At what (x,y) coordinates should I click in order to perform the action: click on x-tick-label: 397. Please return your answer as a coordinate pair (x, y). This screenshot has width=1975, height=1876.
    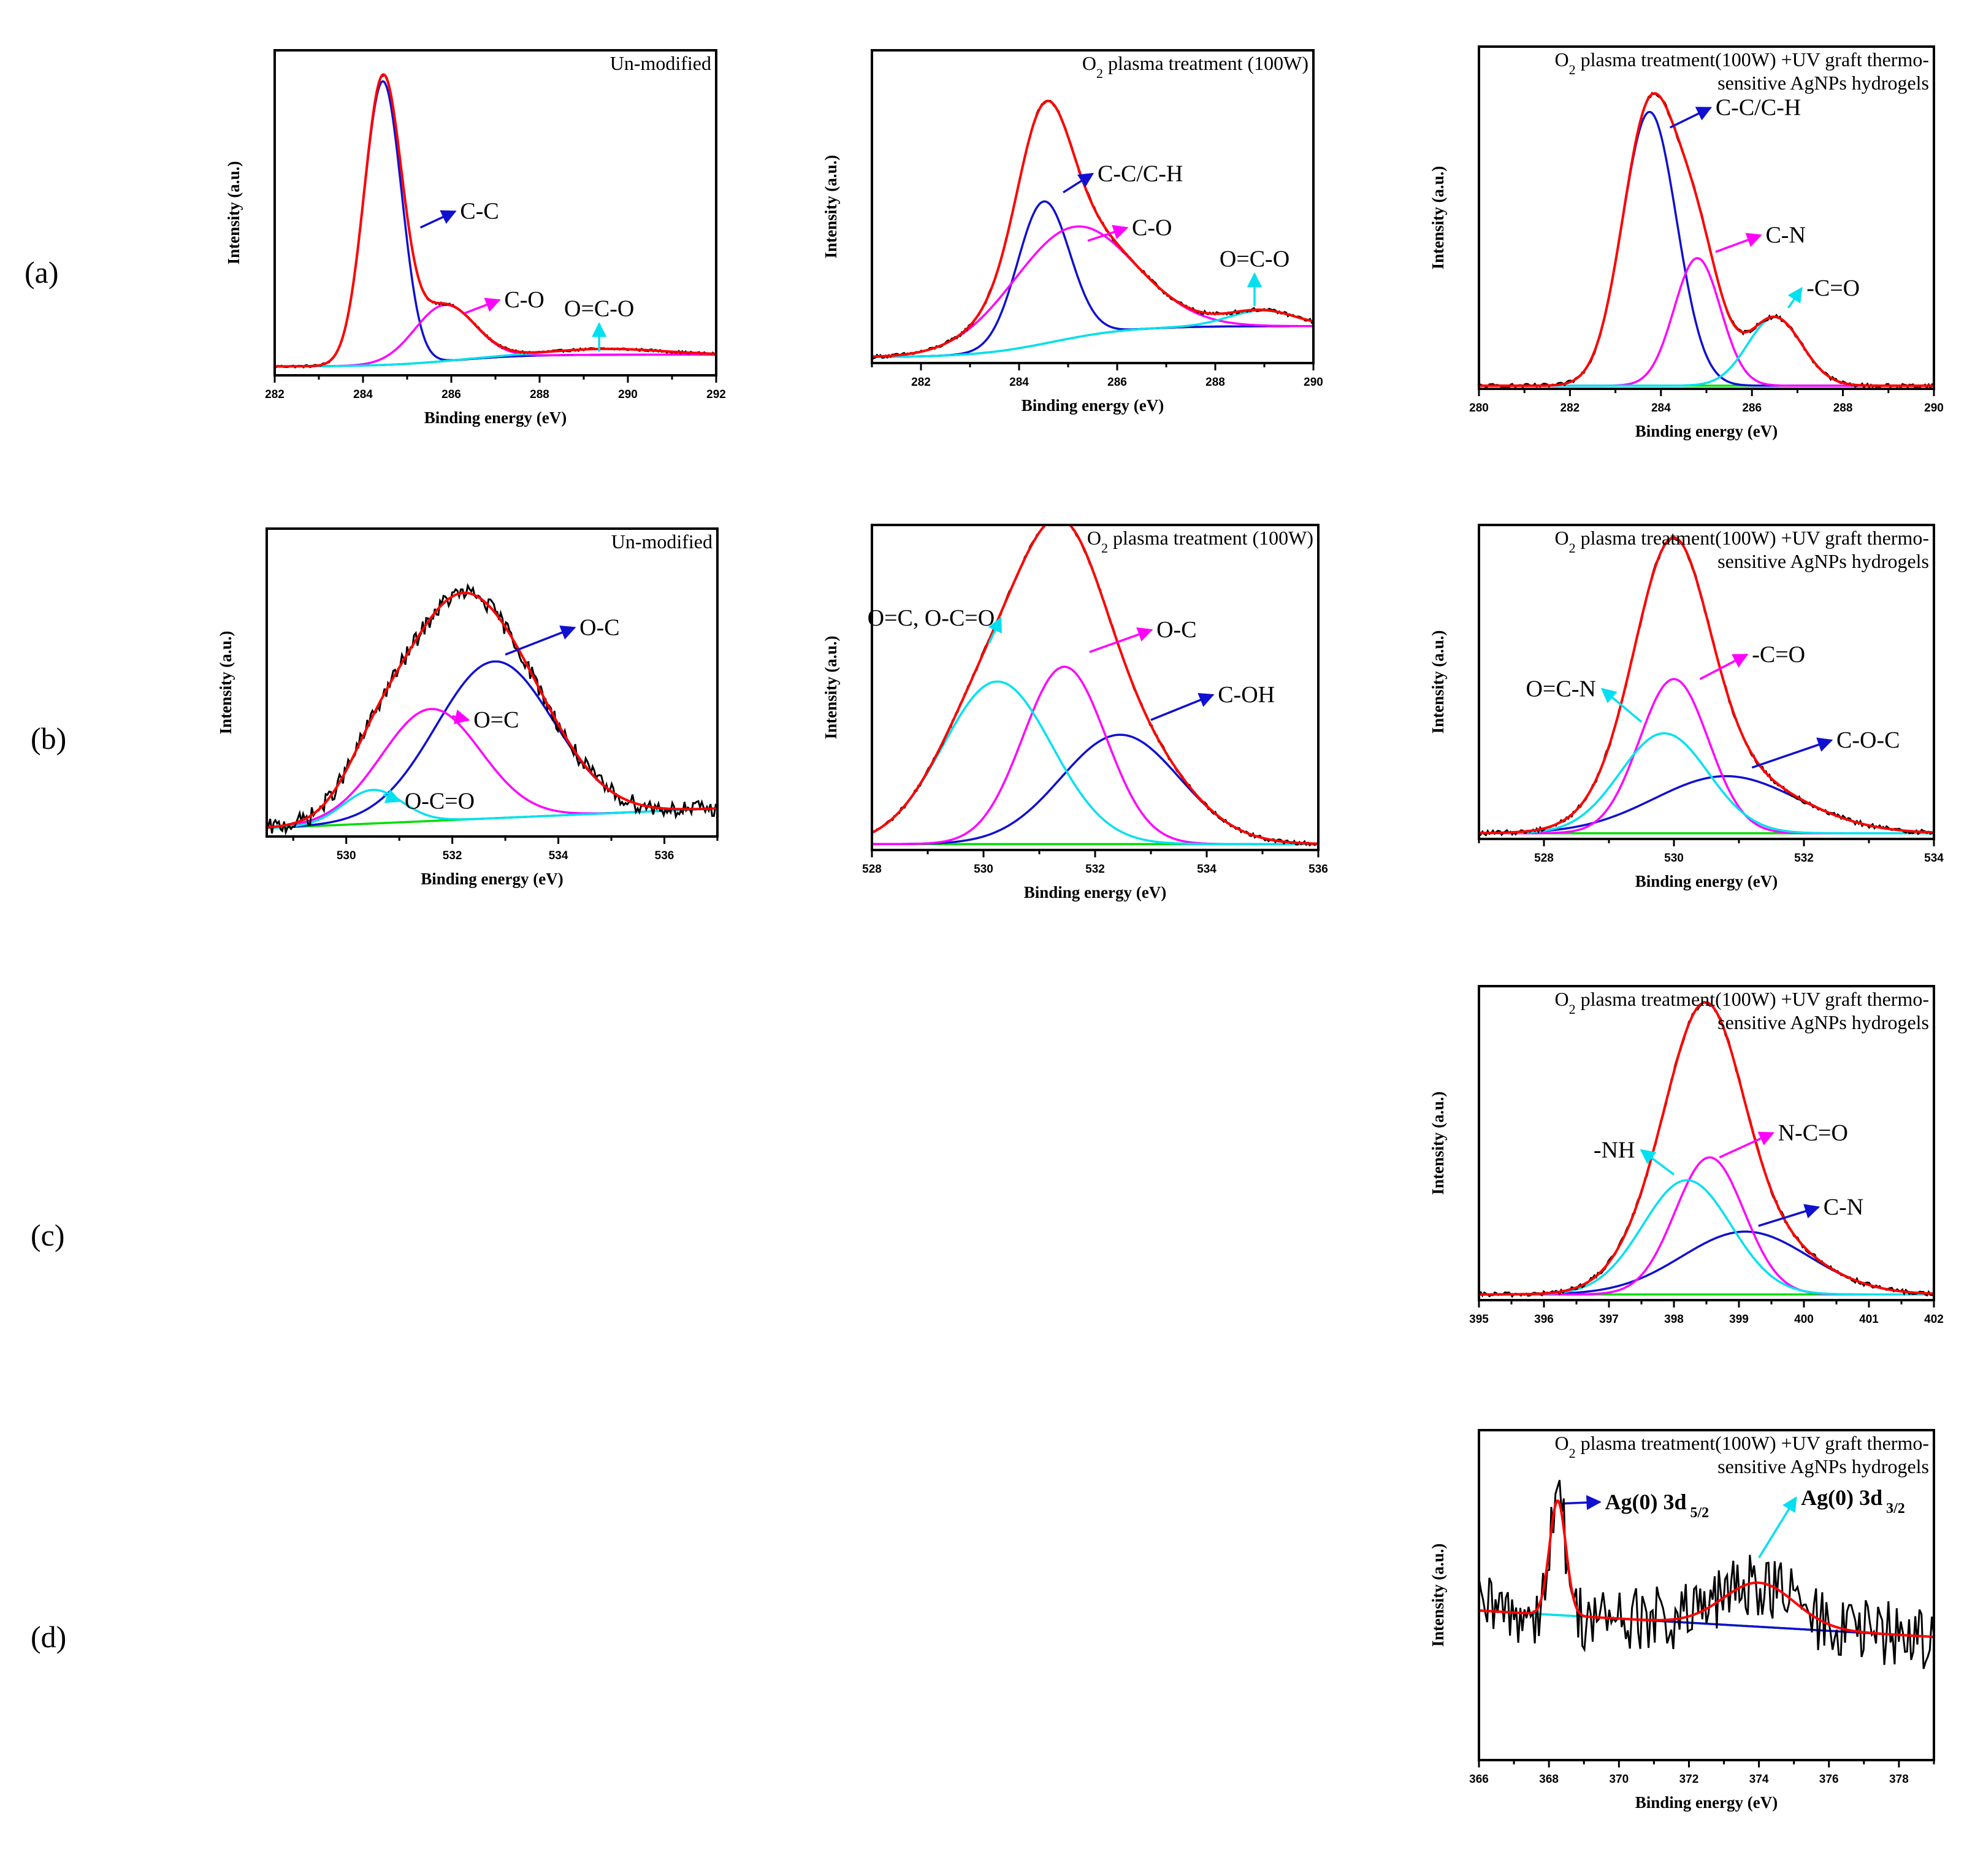
    Looking at the image, I should click on (1609, 1320).